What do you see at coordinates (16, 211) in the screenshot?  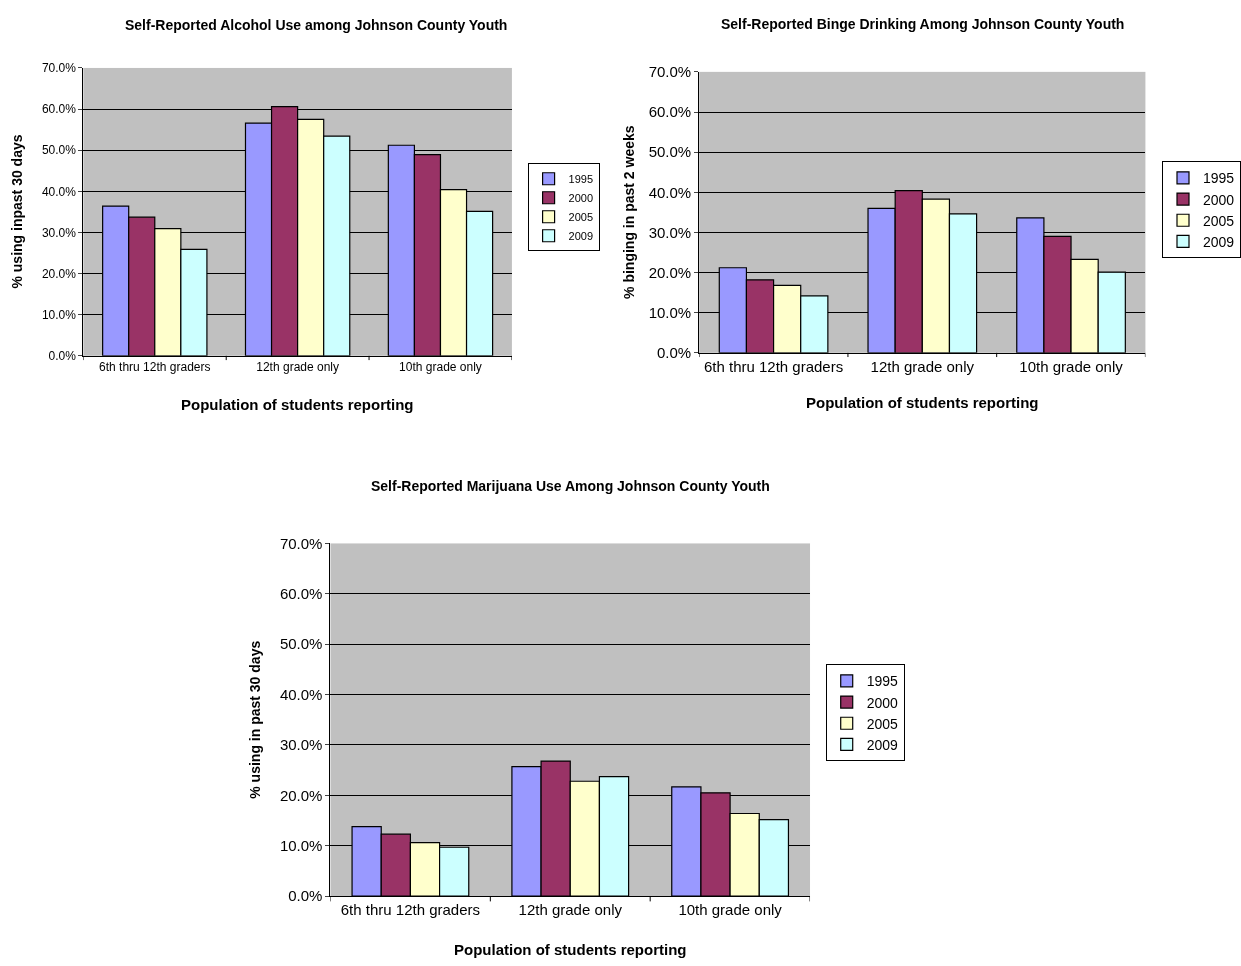 I see `y-axis-title: % using inpast 30 days` at bounding box center [16, 211].